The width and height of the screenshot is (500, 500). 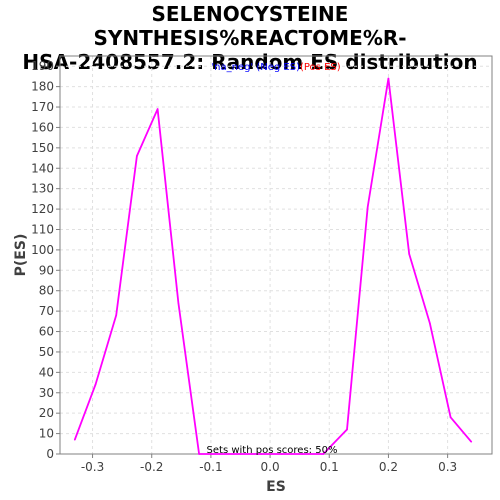 I want to click on y-tick-label: 10, so click(x=46, y=434).